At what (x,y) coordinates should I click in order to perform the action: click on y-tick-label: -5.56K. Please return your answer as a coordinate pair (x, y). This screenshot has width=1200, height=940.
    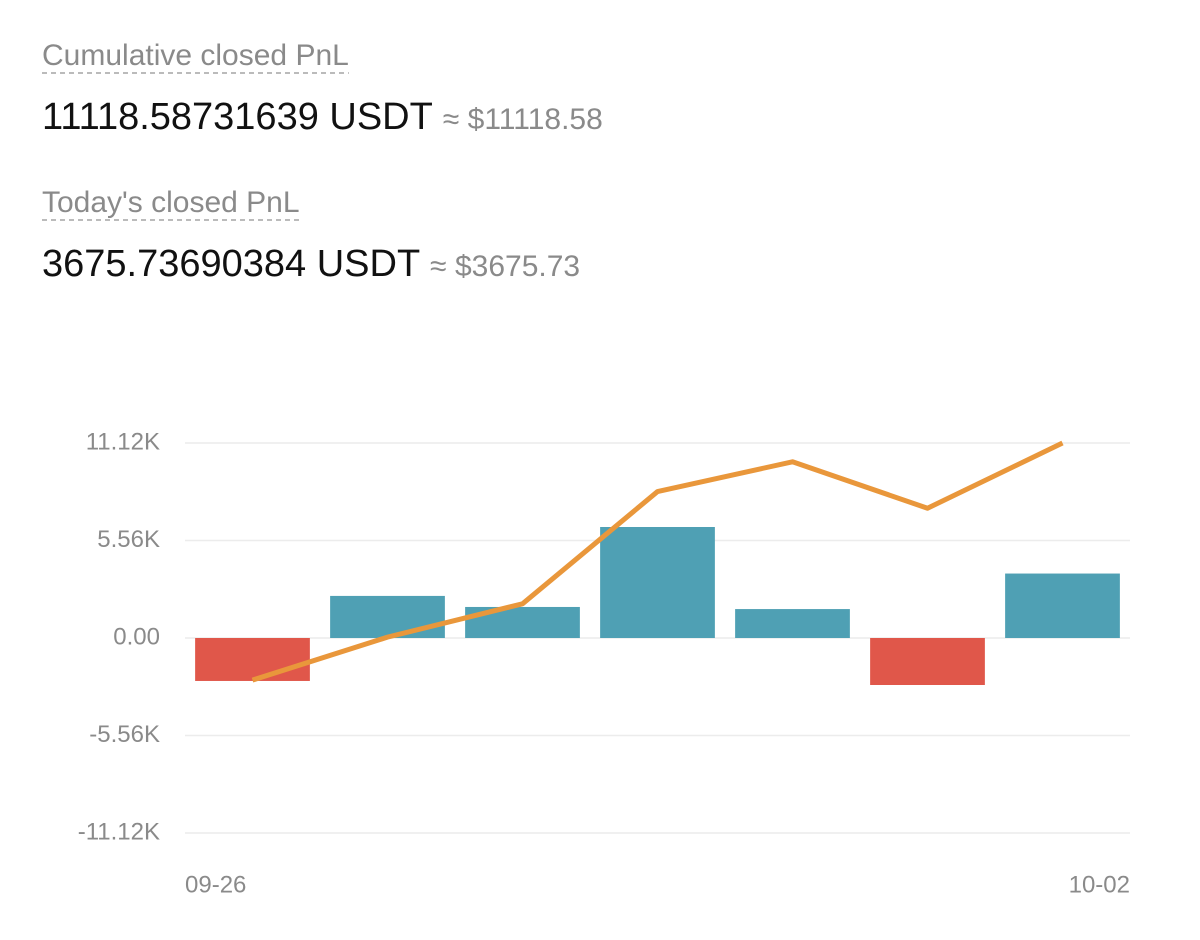
    Looking at the image, I should click on (124, 734).